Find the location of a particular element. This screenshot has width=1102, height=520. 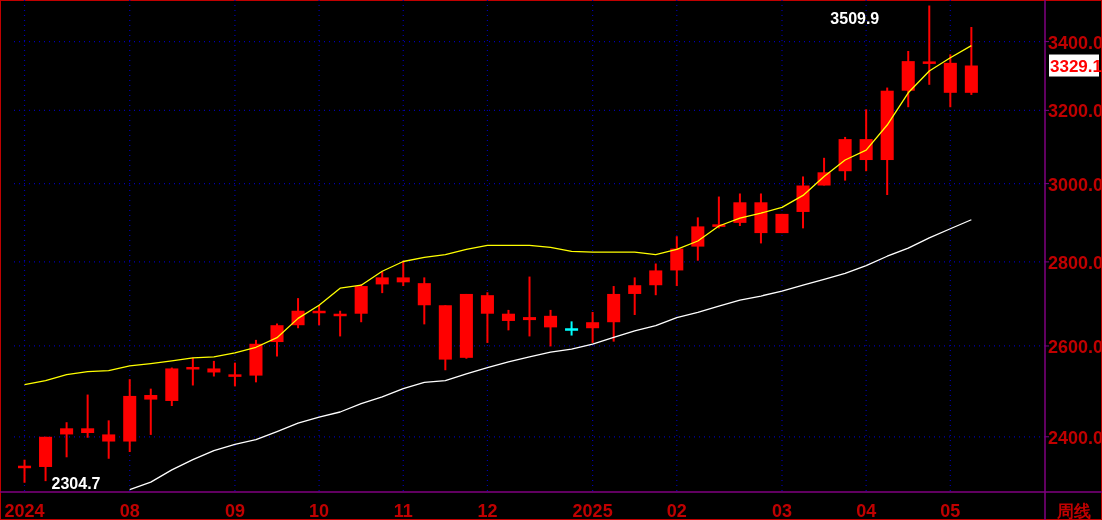

x-tick-label: 2024 is located at coordinates (24, 510).